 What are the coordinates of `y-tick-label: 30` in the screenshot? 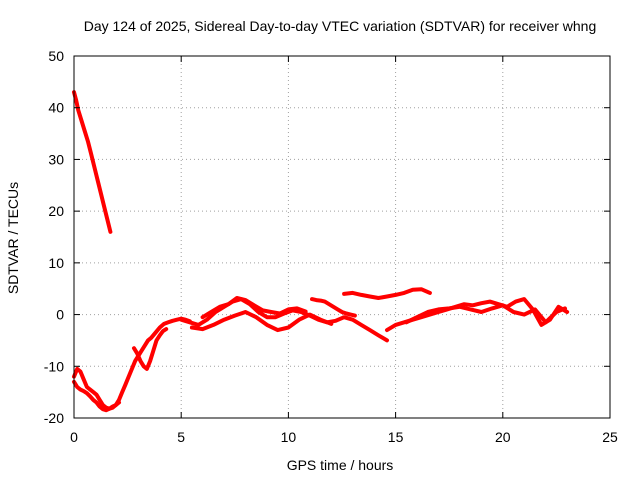 It's located at (56, 159).